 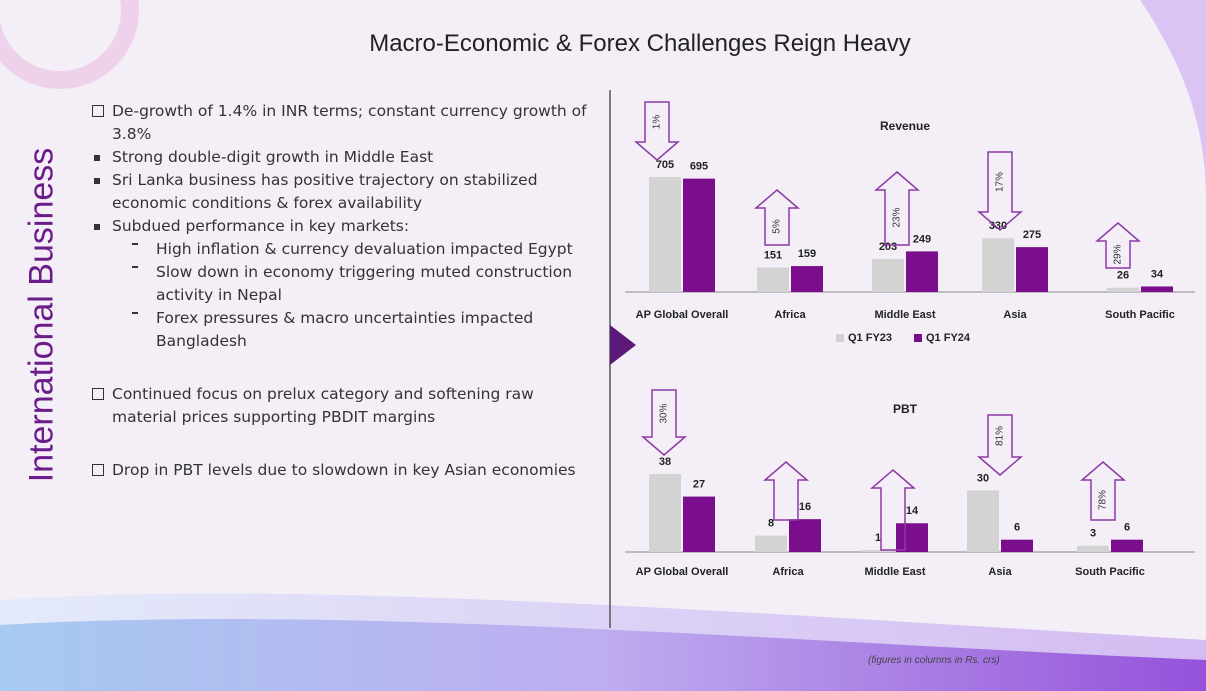 What do you see at coordinates (905, 126) in the screenshot?
I see `chart-title: Revenue` at bounding box center [905, 126].